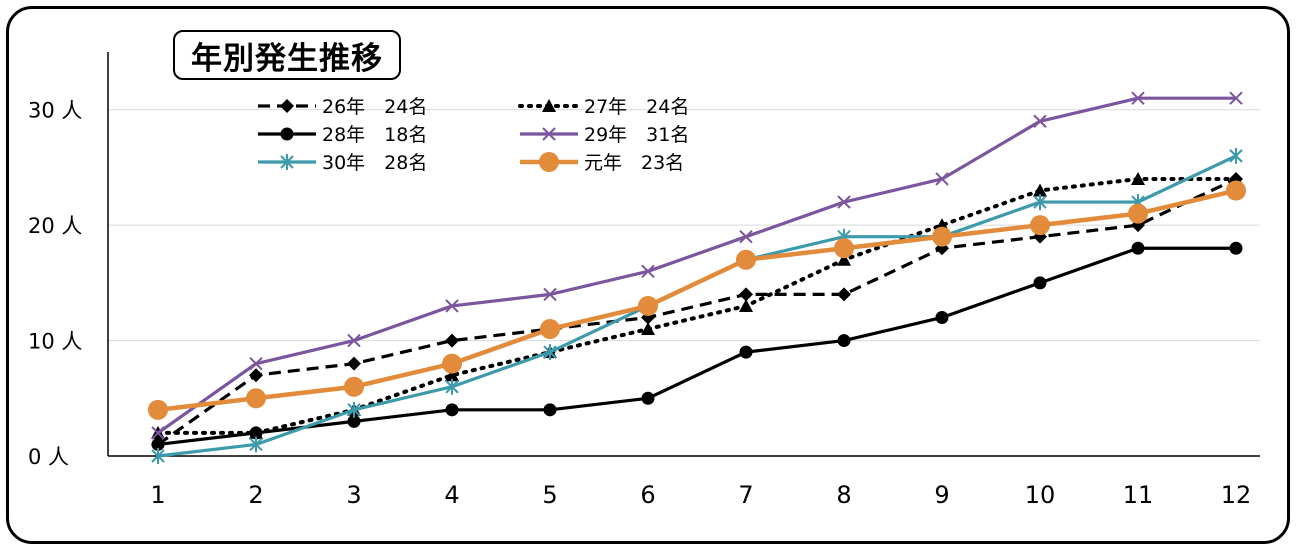 The image size is (1300, 556). Describe the element at coordinates (636, 107) in the screenshot. I see `legend-label: 27年 24名` at that location.